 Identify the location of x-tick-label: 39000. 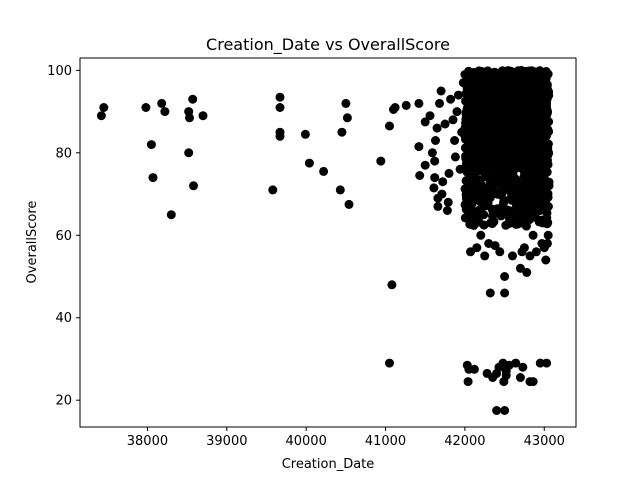
(226, 441).